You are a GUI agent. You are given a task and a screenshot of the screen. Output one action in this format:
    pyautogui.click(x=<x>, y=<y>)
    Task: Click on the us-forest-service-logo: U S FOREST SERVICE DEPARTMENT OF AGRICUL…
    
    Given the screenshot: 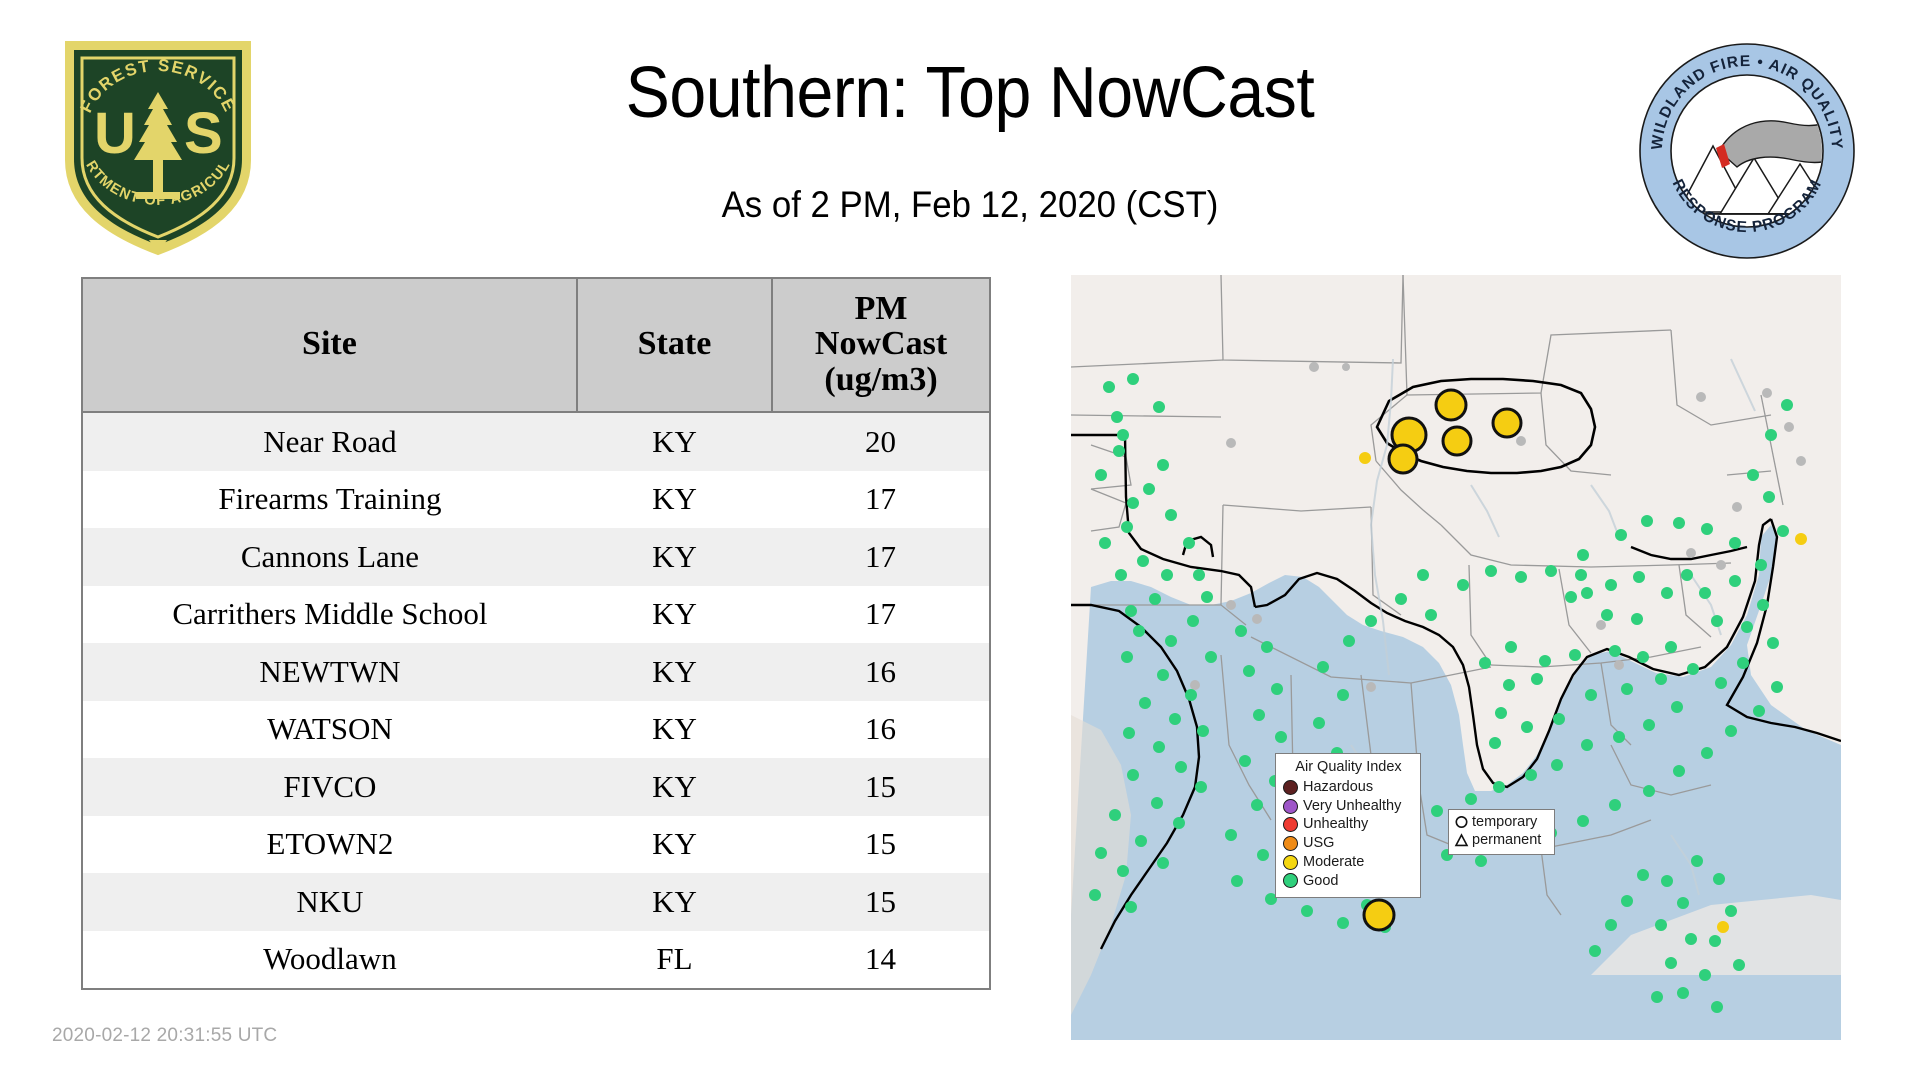 What is the action you would take?
    pyautogui.click(x=155, y=138)
    